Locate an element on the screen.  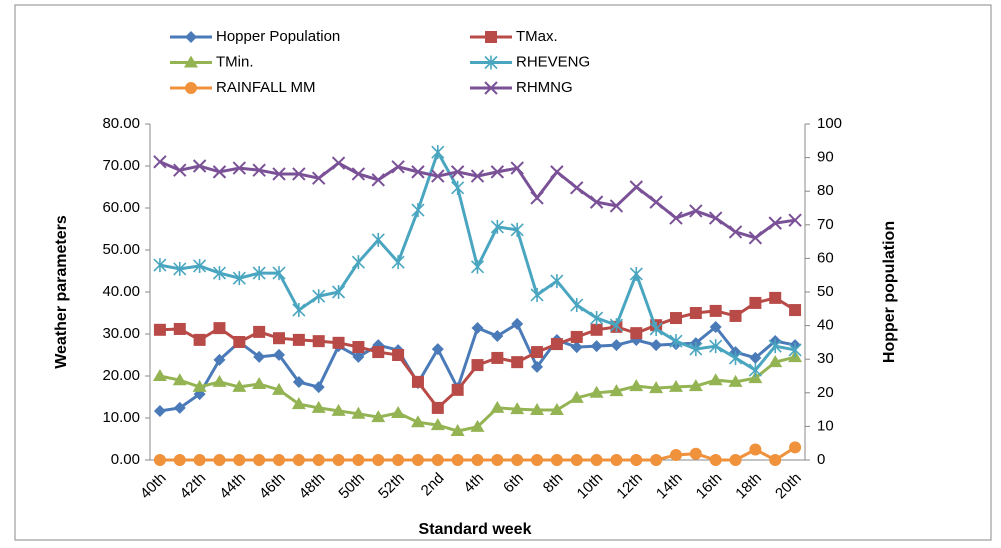
y2-tick-label: 30 is located at coordinates (825, 358).